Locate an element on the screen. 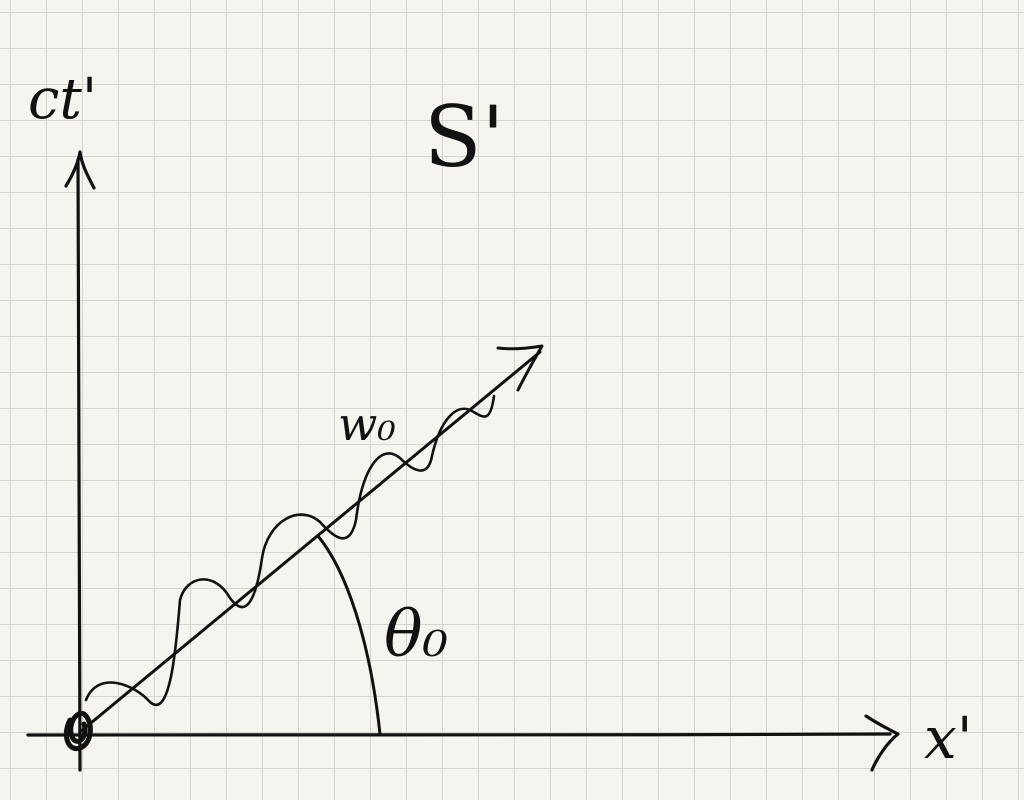 Image resolution: width=1024 pixels, height=800 pixels. photon-arrowhead is located at coordinates (520, 368).